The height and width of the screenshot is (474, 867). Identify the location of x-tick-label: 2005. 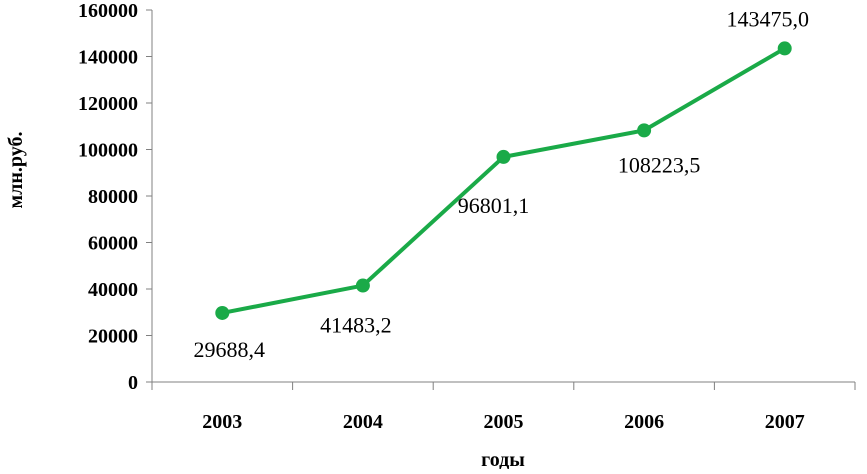
(504, 422).